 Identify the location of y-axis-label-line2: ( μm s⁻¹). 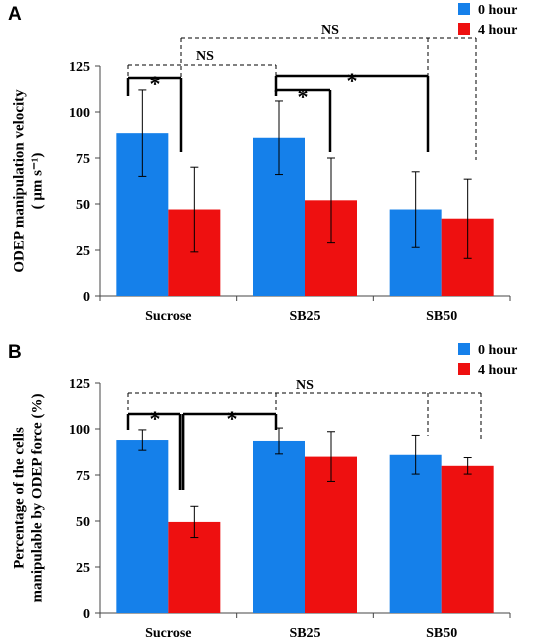
(37, 181).